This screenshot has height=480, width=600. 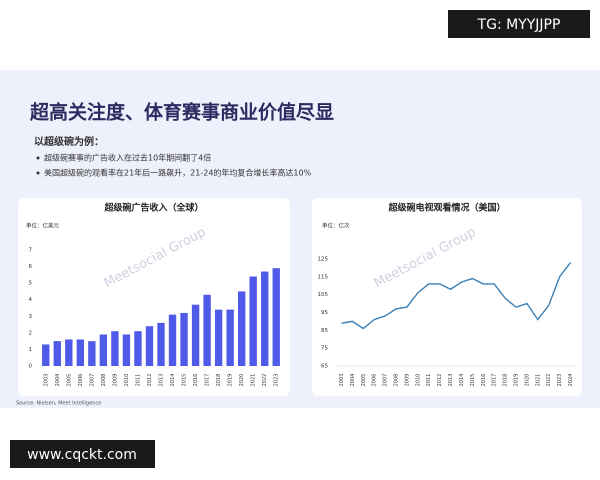 I want to click on chart-title: 超级碗广告收入（全球）, so click(x=153, y=208).